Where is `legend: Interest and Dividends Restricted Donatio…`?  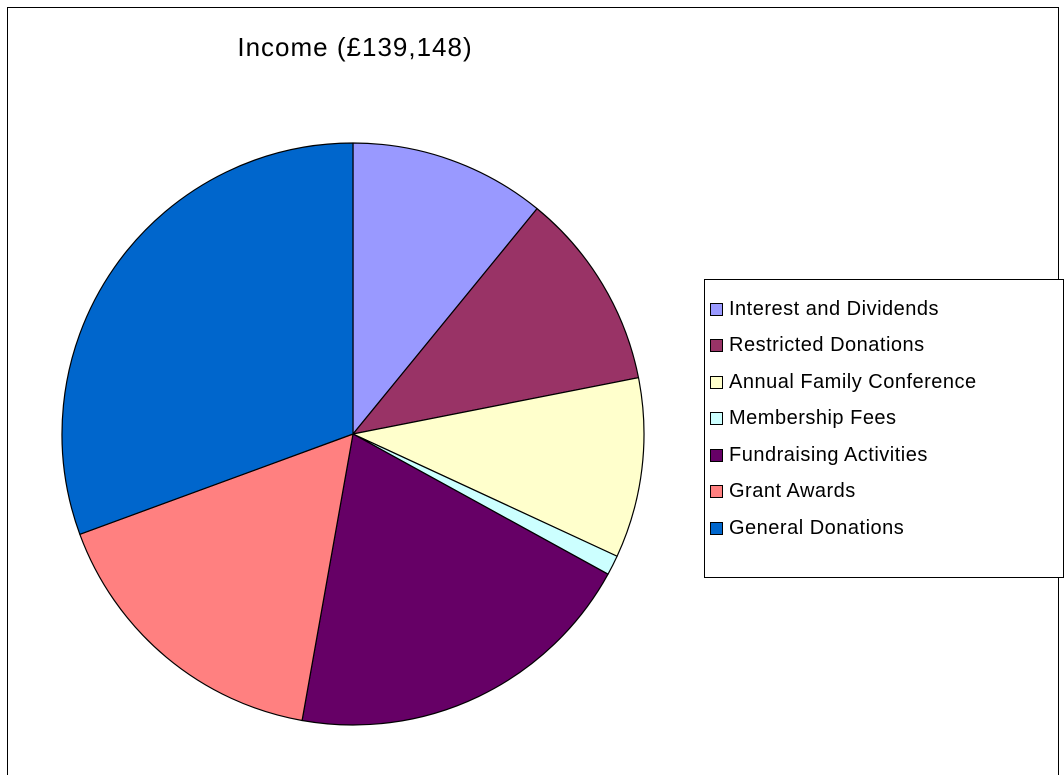 legend: Interest and Dividends Restricted Donatio… is located at coordinates (884, 428).